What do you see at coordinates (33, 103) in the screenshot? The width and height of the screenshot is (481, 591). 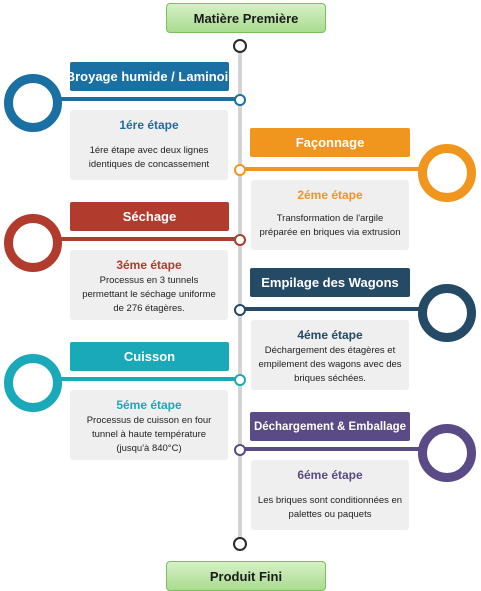 I see `stage-1-ring` at bounding box center [33, 103].